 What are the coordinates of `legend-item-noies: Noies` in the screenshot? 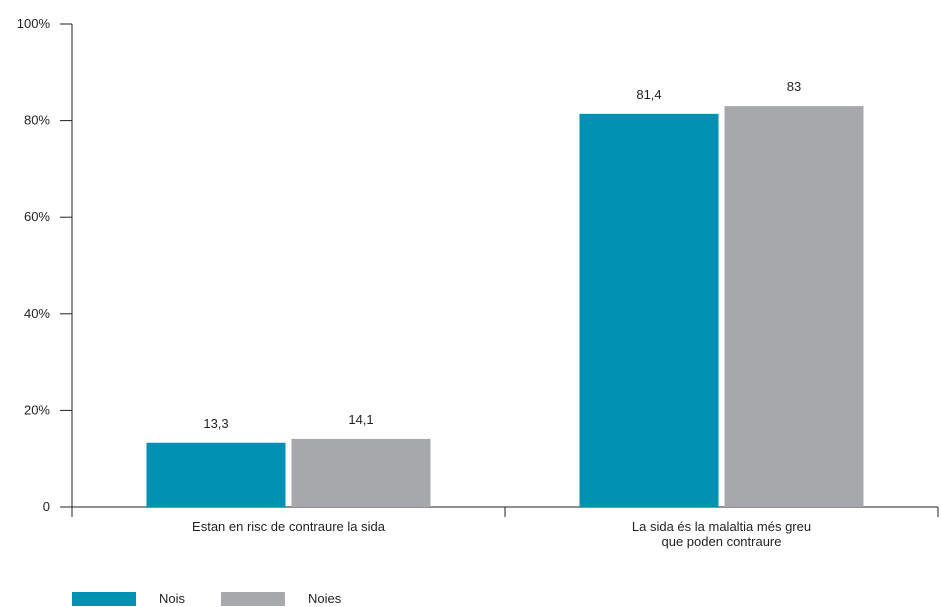 It's located at (281, 598).